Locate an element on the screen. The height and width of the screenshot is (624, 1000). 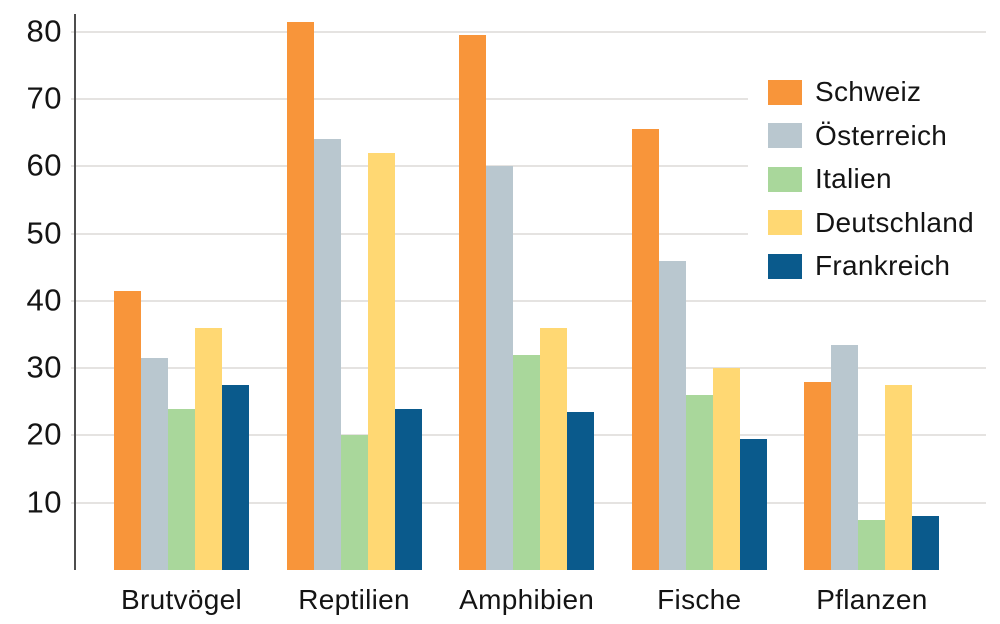
bar-deutschland-fische is located at coordinates (726, 469).